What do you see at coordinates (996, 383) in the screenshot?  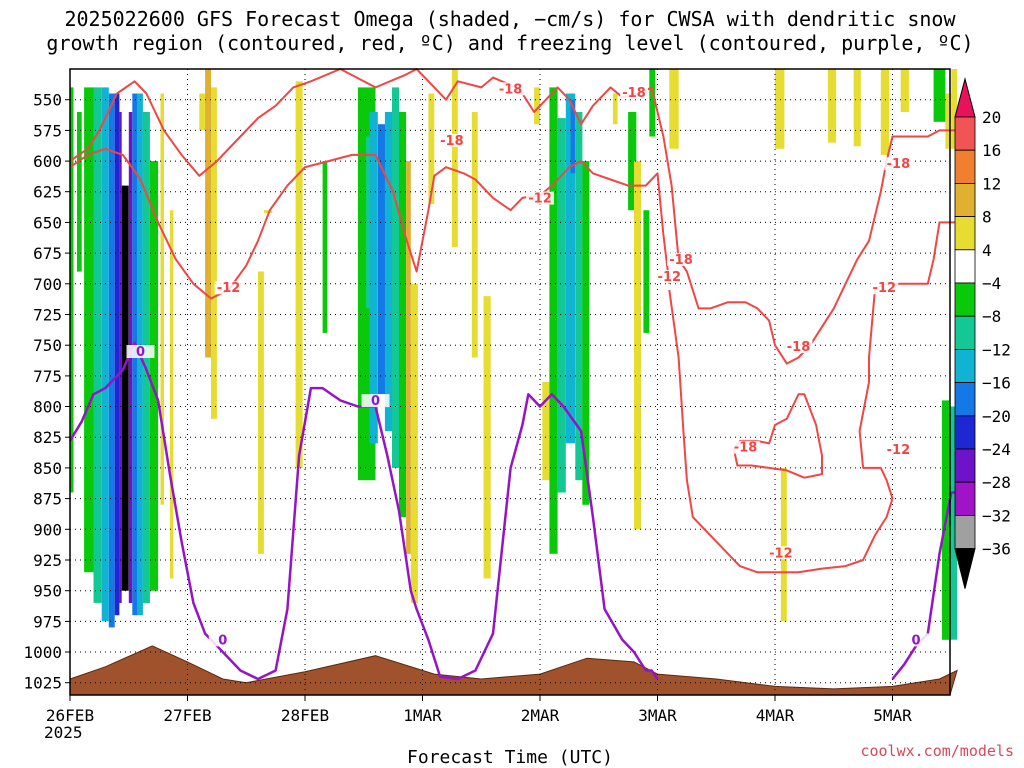 I see `colorbar-label: −16` at bounding box center [996, 383].